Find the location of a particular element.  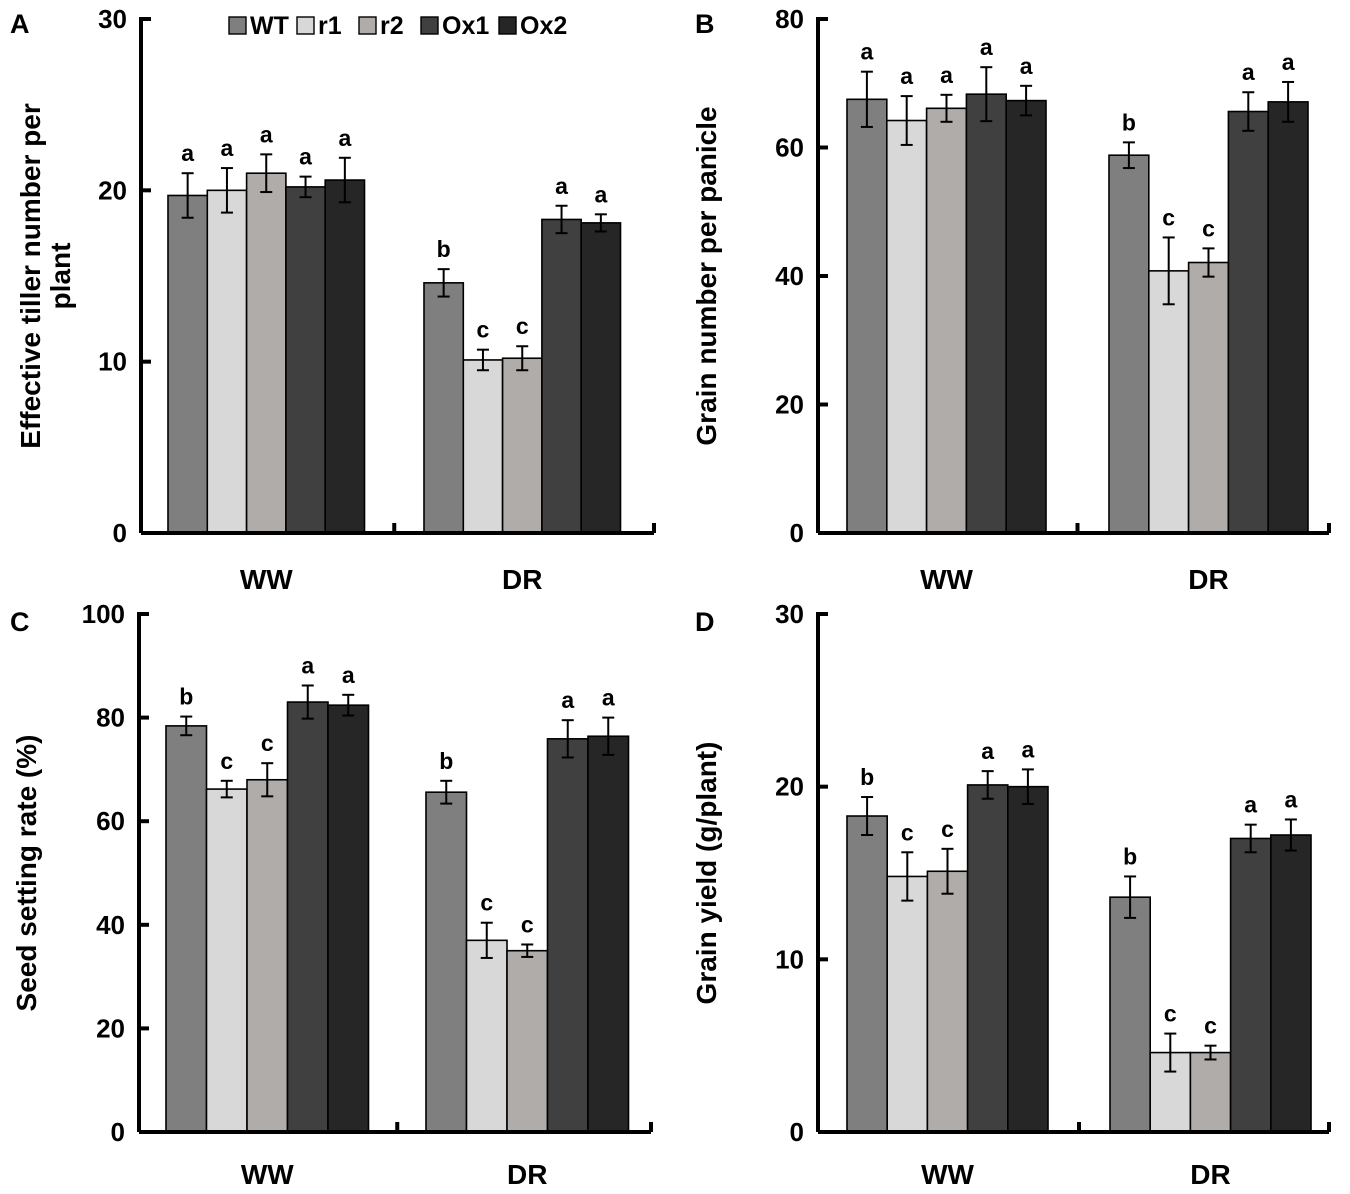

legend-item-r1: r1 is located at coordinates (319, 26).